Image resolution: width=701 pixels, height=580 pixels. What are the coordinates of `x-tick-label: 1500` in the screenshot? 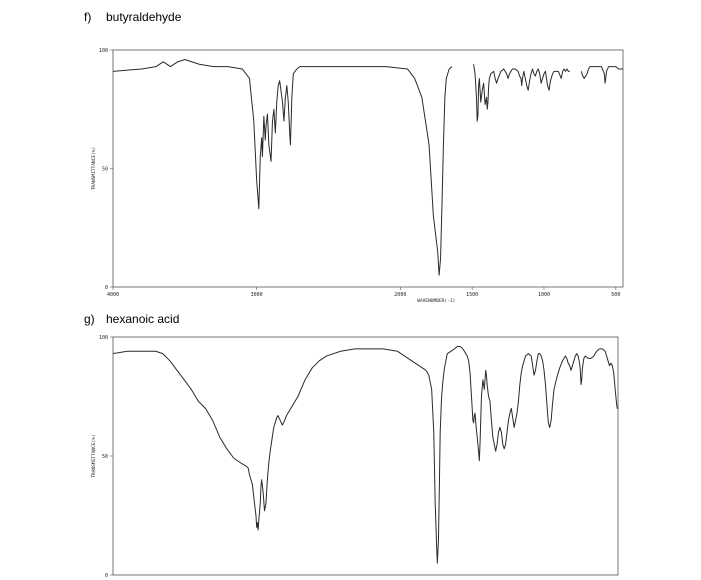 It's located at (472, 295).